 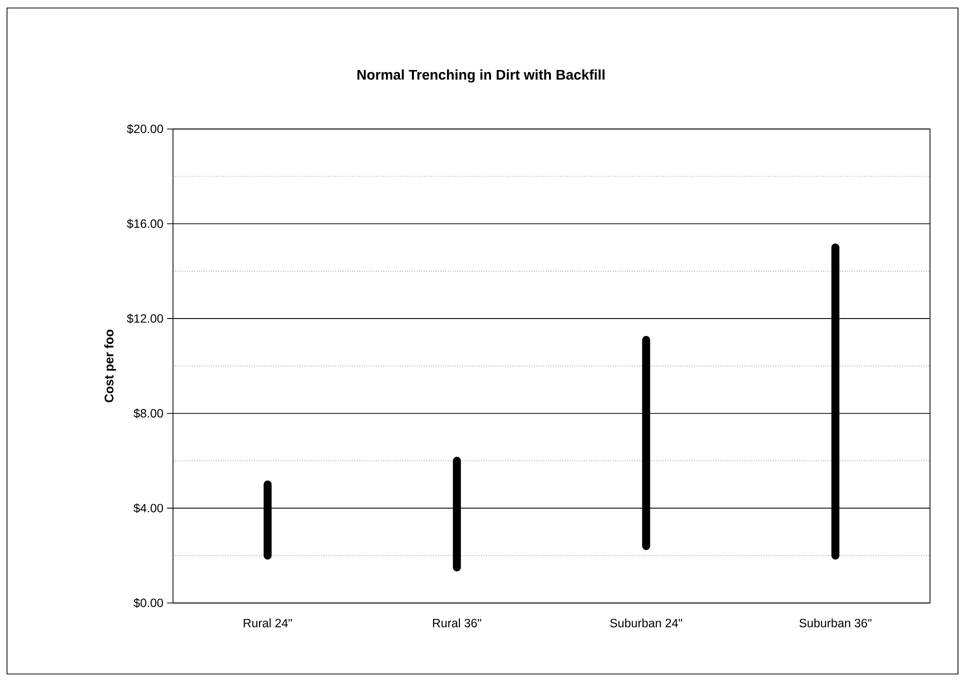 What do you see at coordinates (480, 76) in the screenshot?
I see `chart-title: Normal Trenching in Dirt with Backfill` at bounding box center [480, 76].